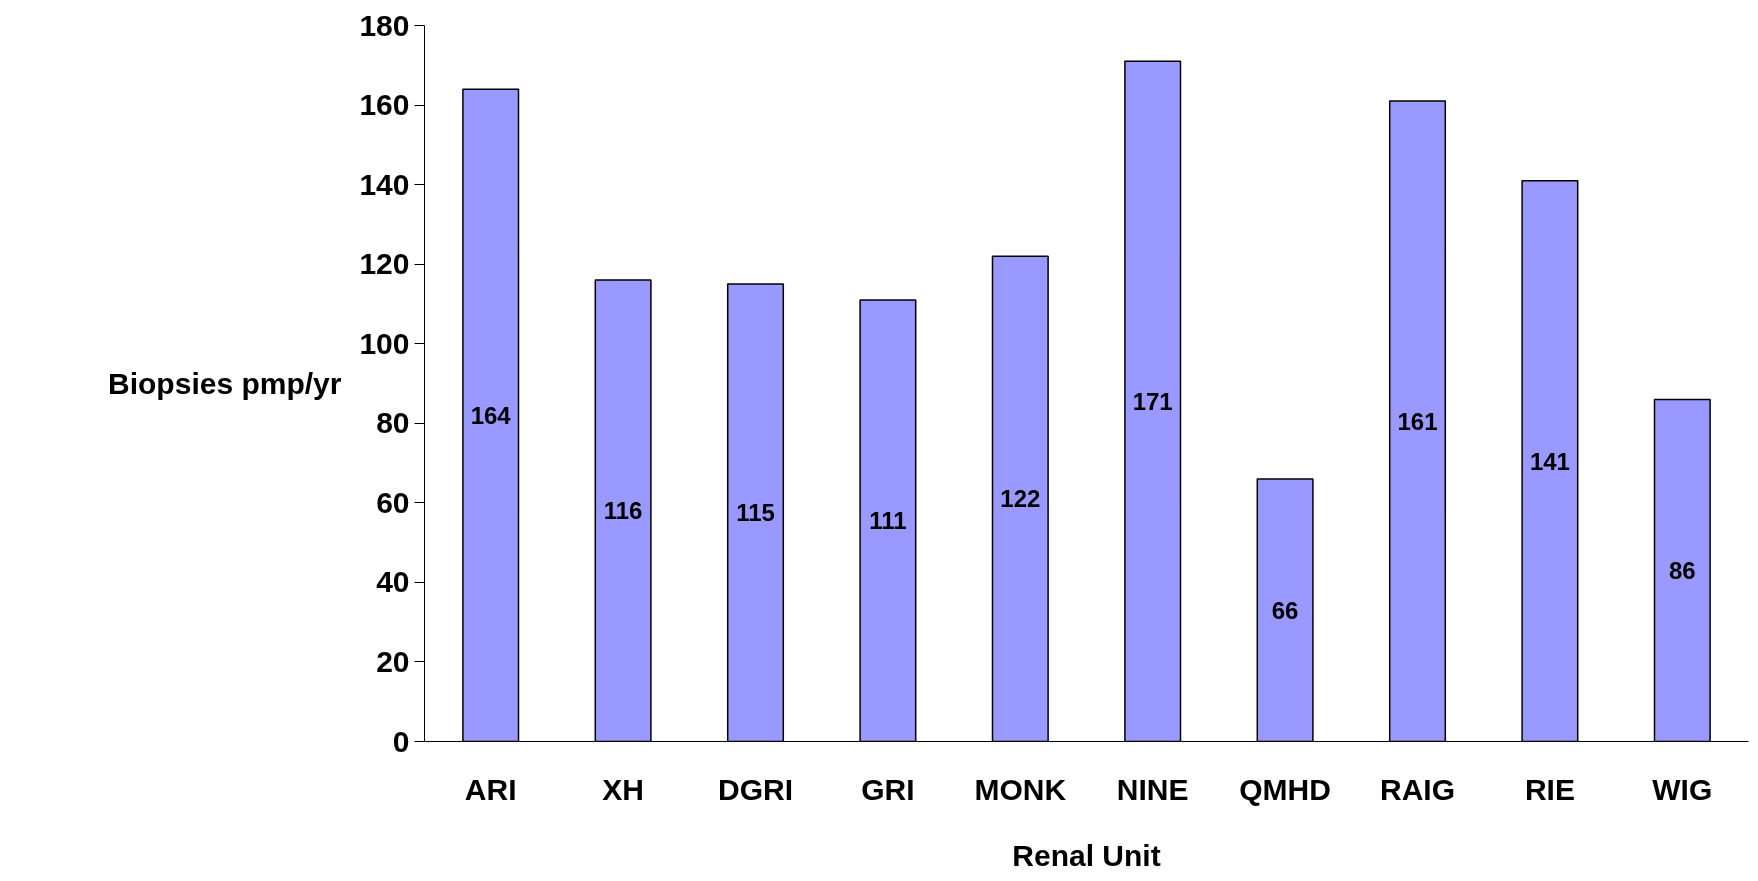  What do you see at coordinates (1285, 610) in the screenshot?
I see `data-label: 66` at bounding box center [1285, 610].